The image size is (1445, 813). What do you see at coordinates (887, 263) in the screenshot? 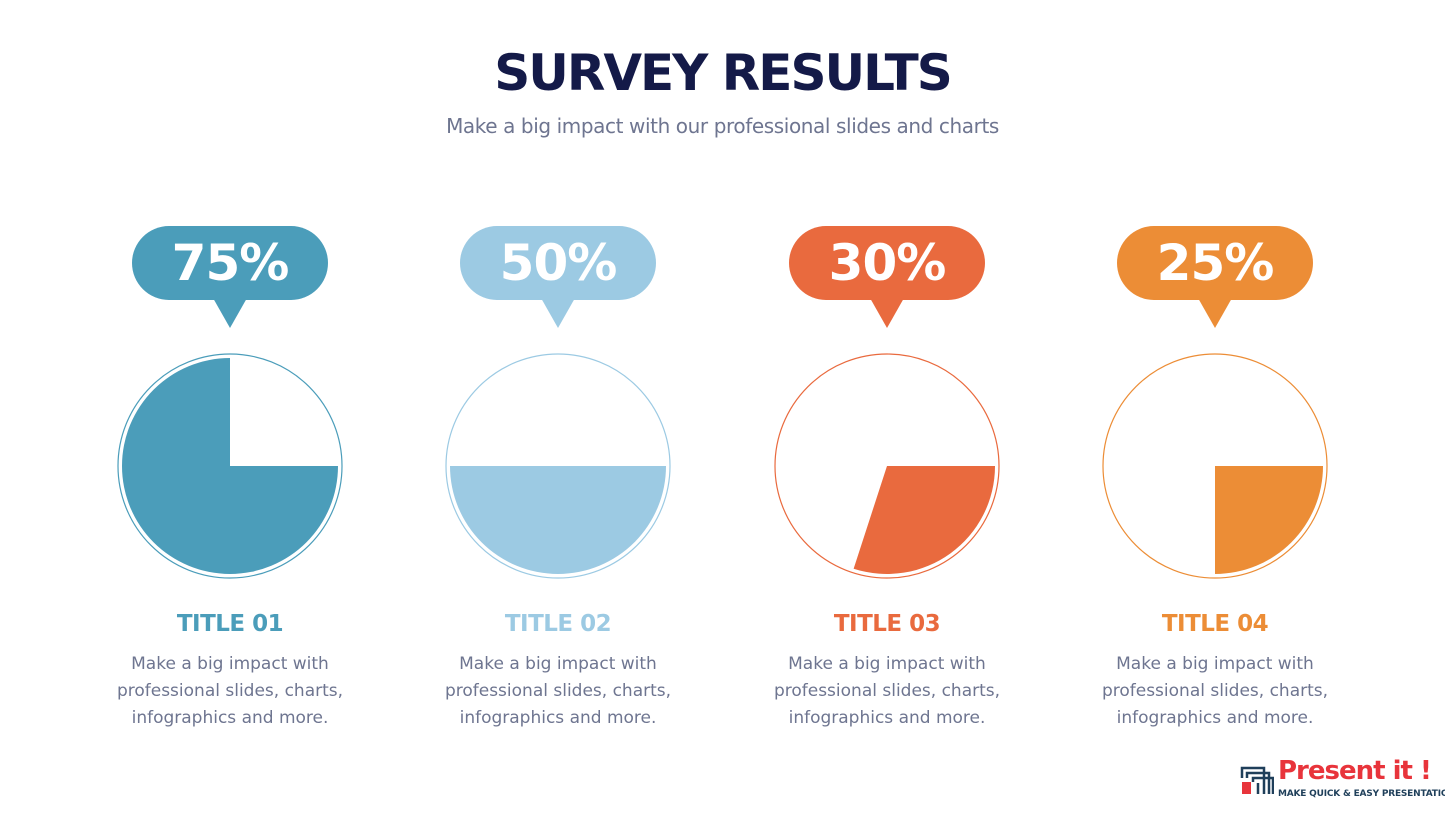
I see `percent-bubble: 30%` at bounding box center [887, 263].